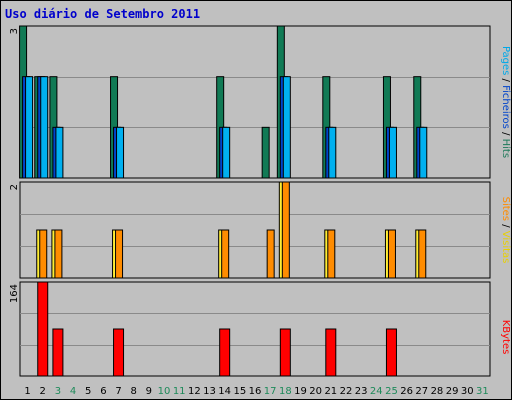  What do you see at coordinates (14, 31) in the screenshot?
I see `y-max-label-top: 3` at bounding box center [14, 31].